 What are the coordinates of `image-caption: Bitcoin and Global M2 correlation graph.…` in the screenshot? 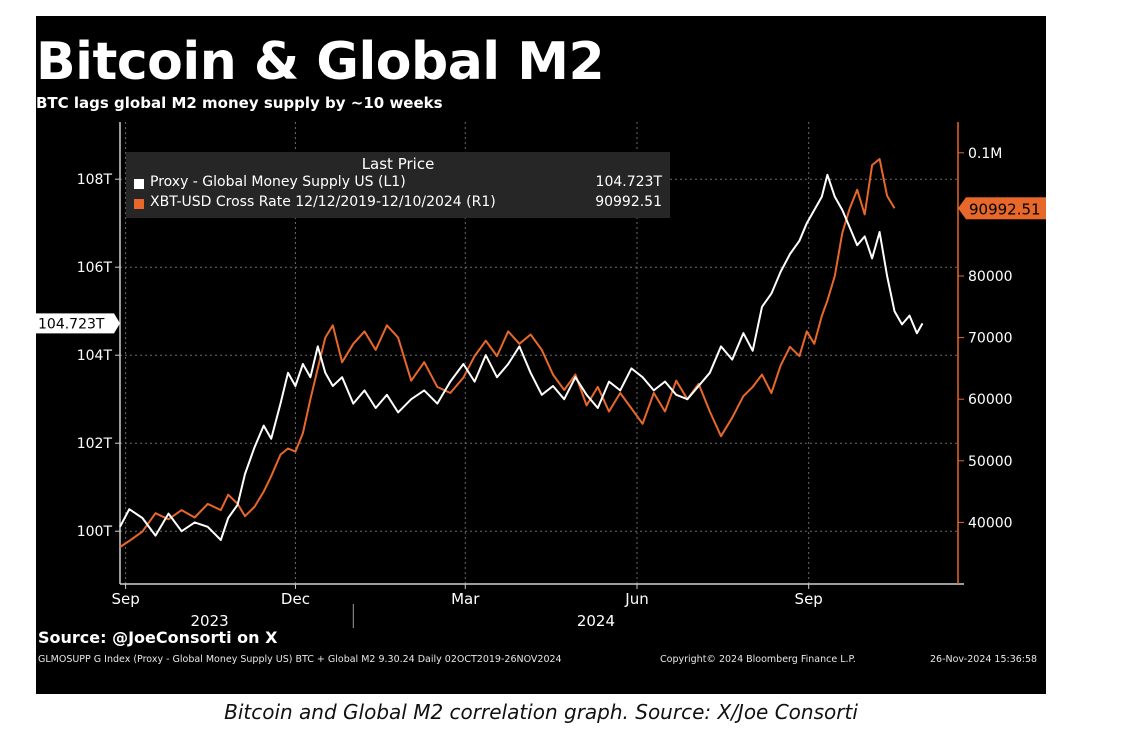 It's located at (541, 712).